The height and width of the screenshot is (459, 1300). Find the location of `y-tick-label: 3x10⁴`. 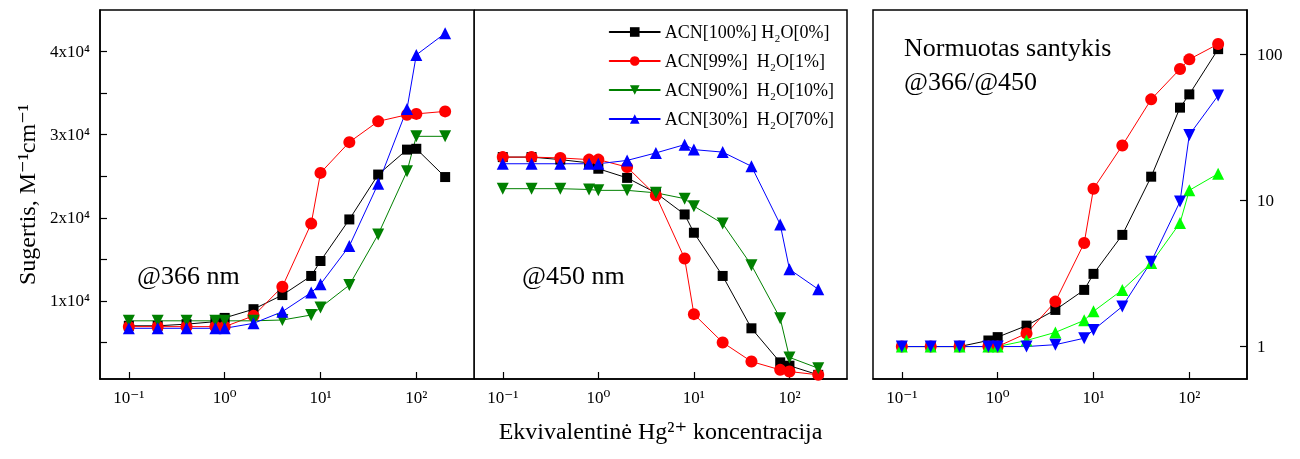

y-tick-label: 3x10⁴ is located at coordinates (70, 135).